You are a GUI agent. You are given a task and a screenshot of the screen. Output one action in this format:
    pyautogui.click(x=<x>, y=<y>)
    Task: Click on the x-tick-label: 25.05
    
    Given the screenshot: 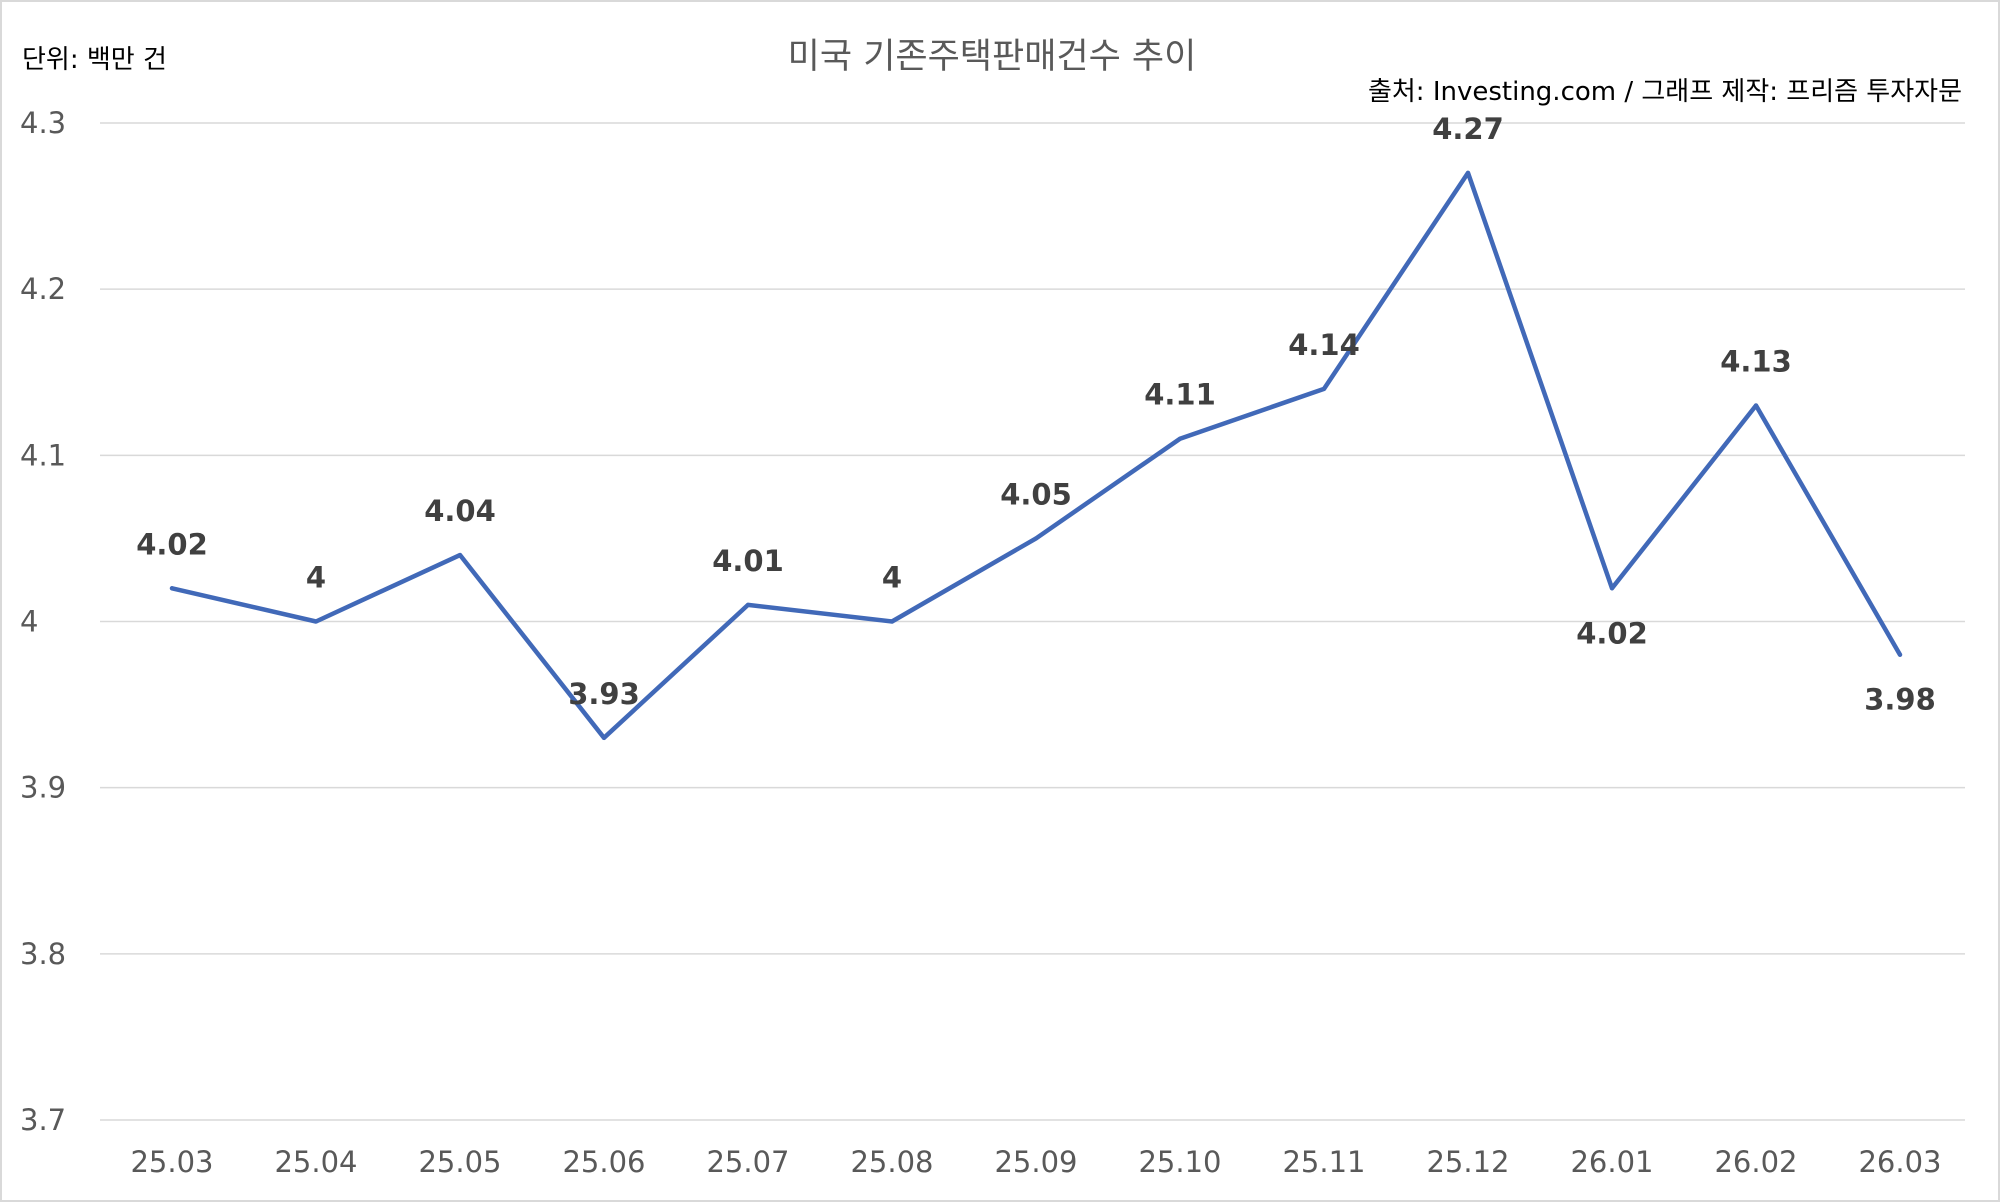 What is the action you would take?
    pyautogui.click(x=459, y=1162)
    